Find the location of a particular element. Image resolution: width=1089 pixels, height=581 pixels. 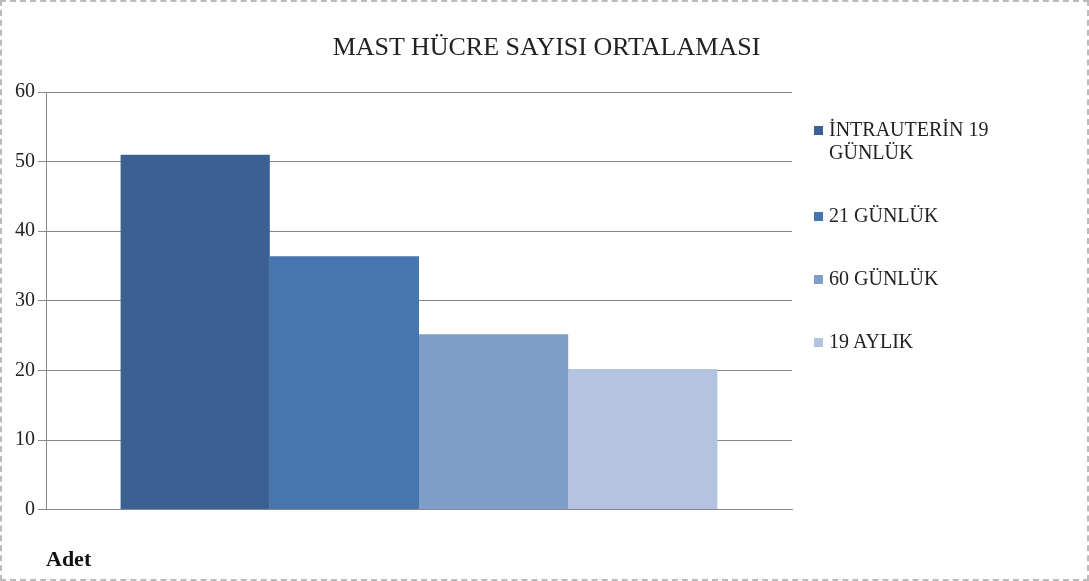

y-tick-label: 20 is located at coordinates (25, 368).